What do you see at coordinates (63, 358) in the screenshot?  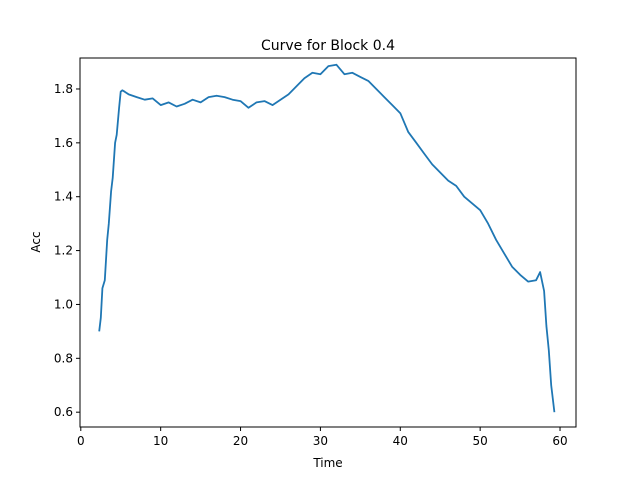 I see `y-tick-label: 0.8` at bounding box center [63, 358].